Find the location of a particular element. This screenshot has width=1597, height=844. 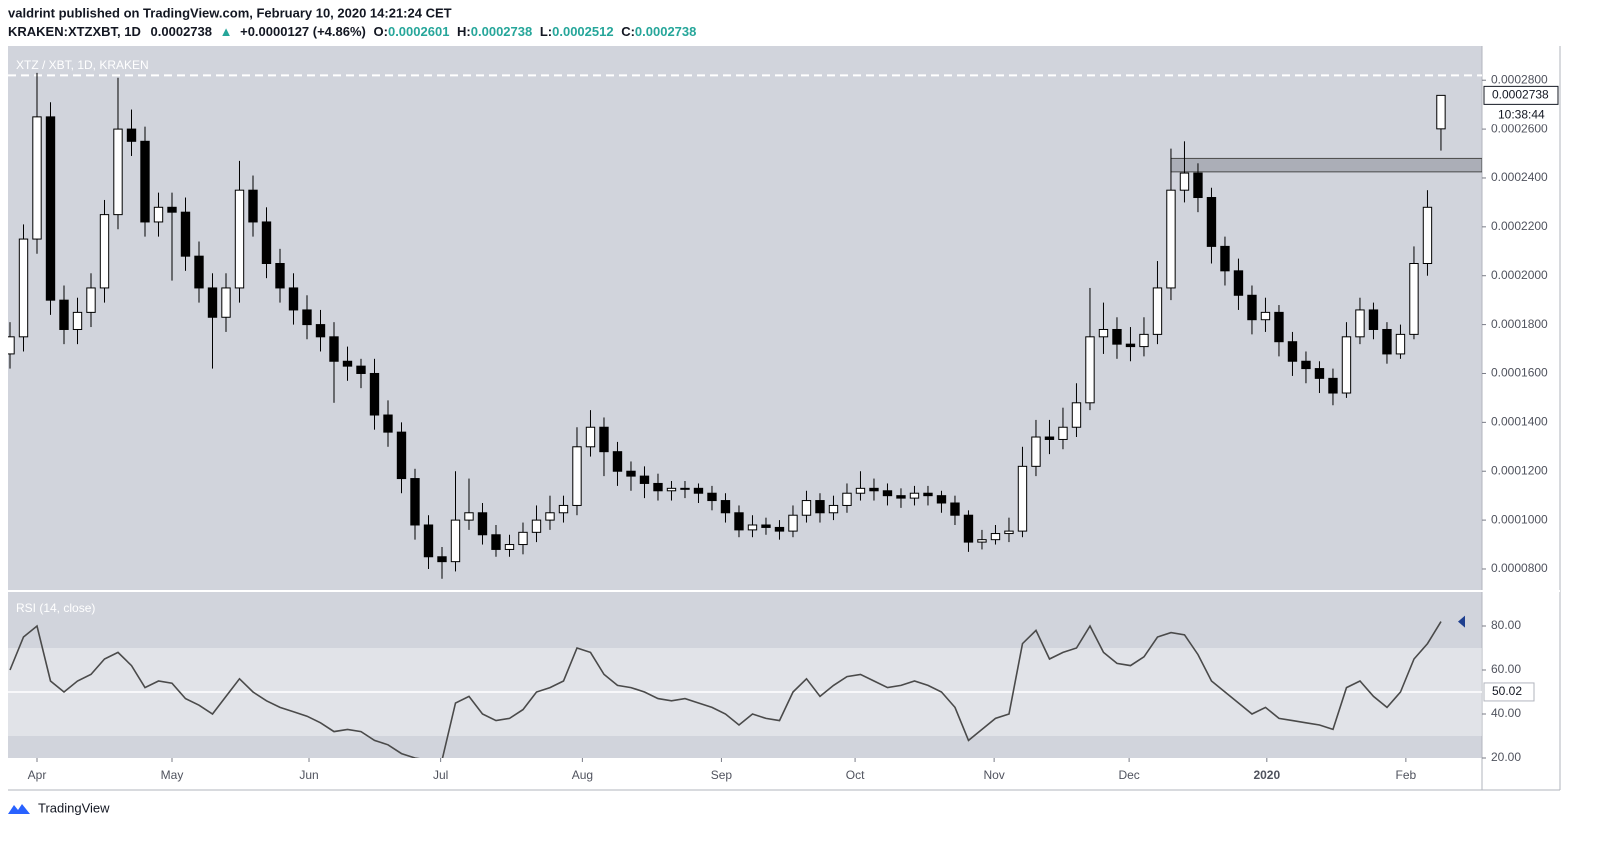

rsi-marker is located at coordinates (1461, 621).